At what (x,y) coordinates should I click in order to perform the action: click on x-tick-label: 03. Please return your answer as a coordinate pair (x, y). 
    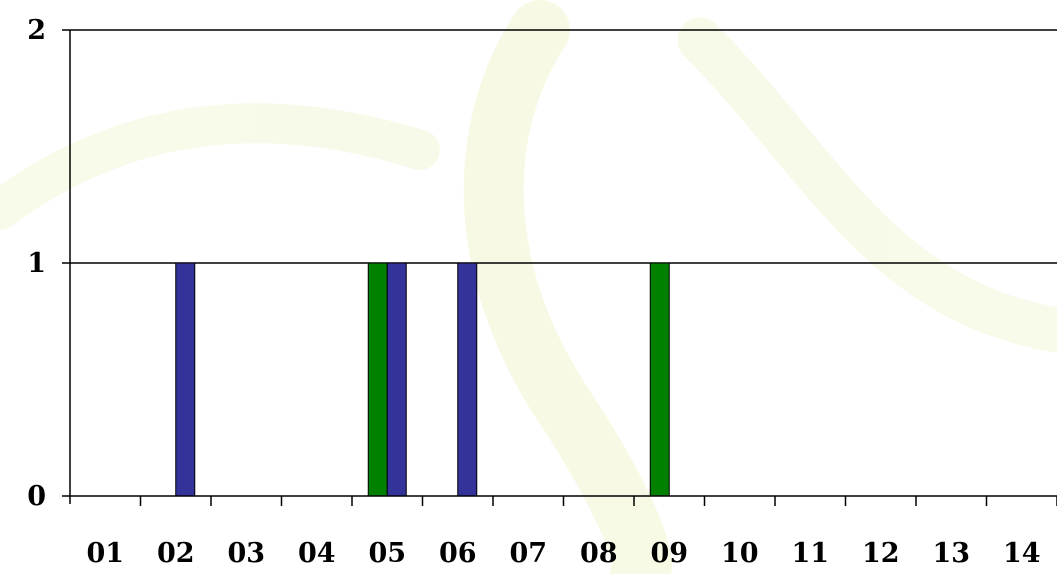
    Looking at the image, I should click on (246, 553).